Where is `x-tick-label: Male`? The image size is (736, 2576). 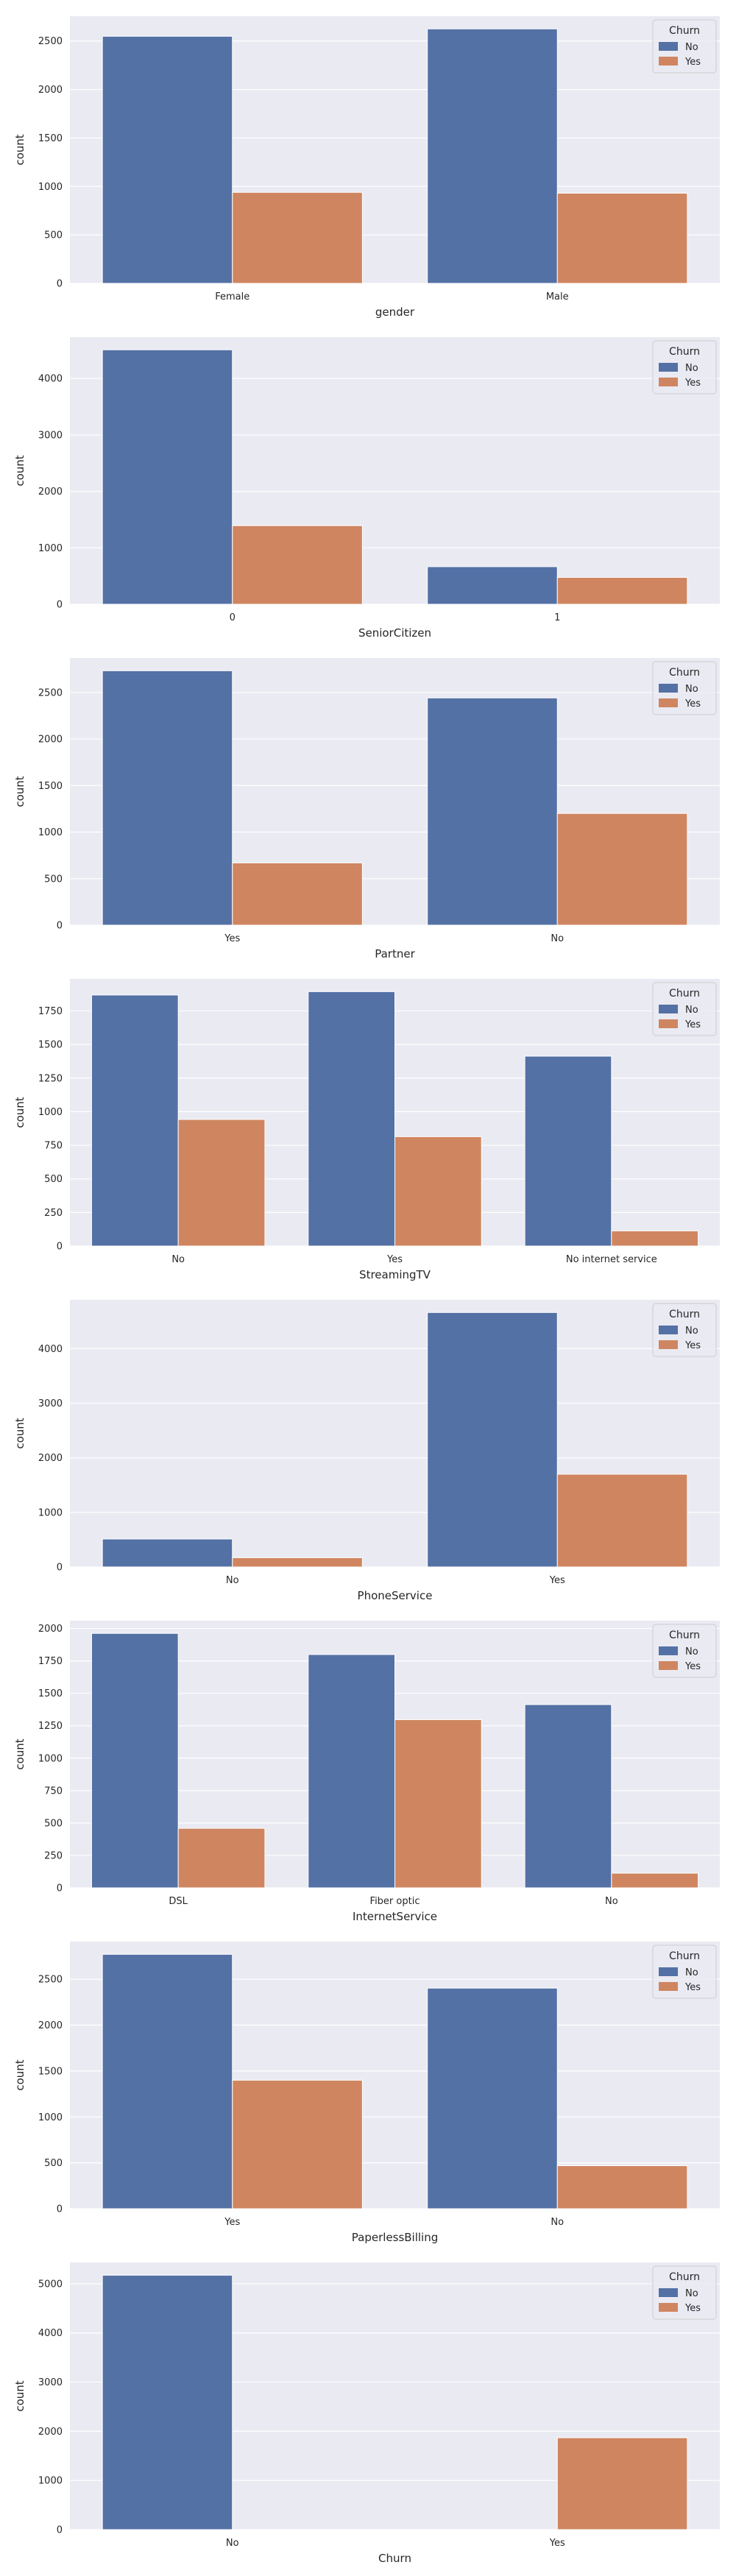
x-tick-label: Male is located at coordinates (557, 296).